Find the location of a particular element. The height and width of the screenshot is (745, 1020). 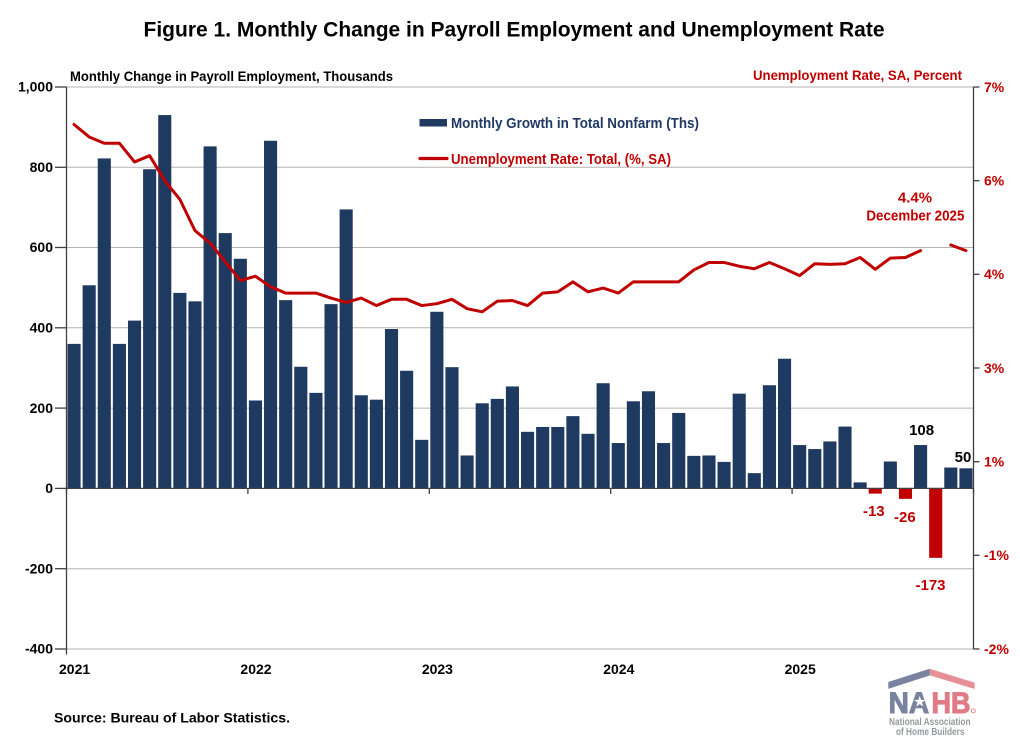

svg-text: Unemployment Rate, SA, Percent is located at coordinates (857, 75).